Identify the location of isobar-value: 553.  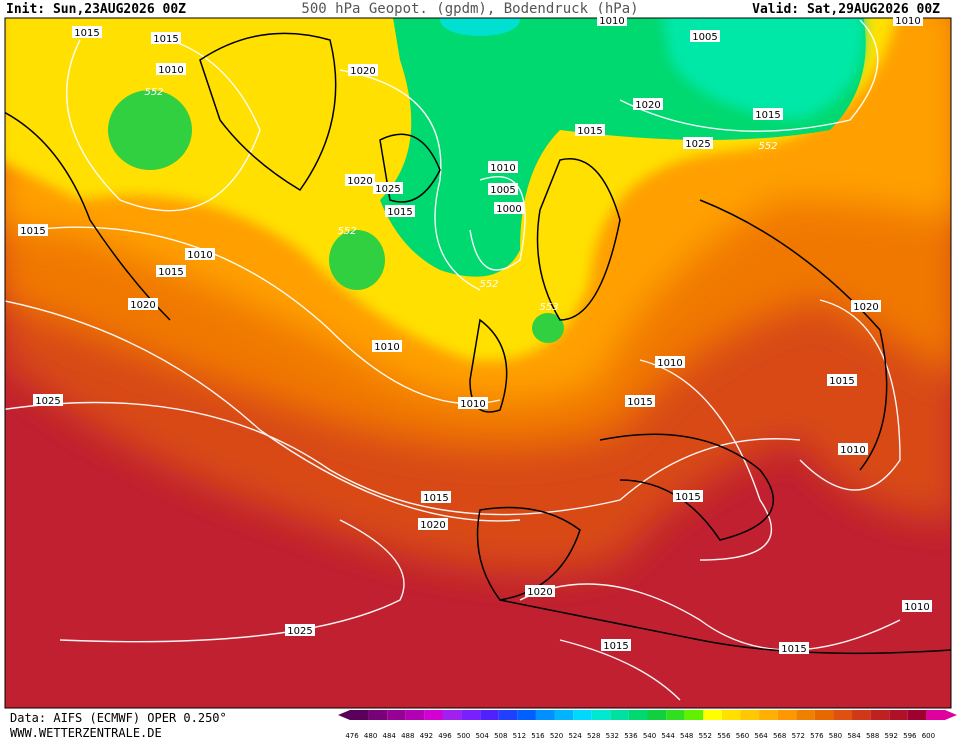
(548, 307).